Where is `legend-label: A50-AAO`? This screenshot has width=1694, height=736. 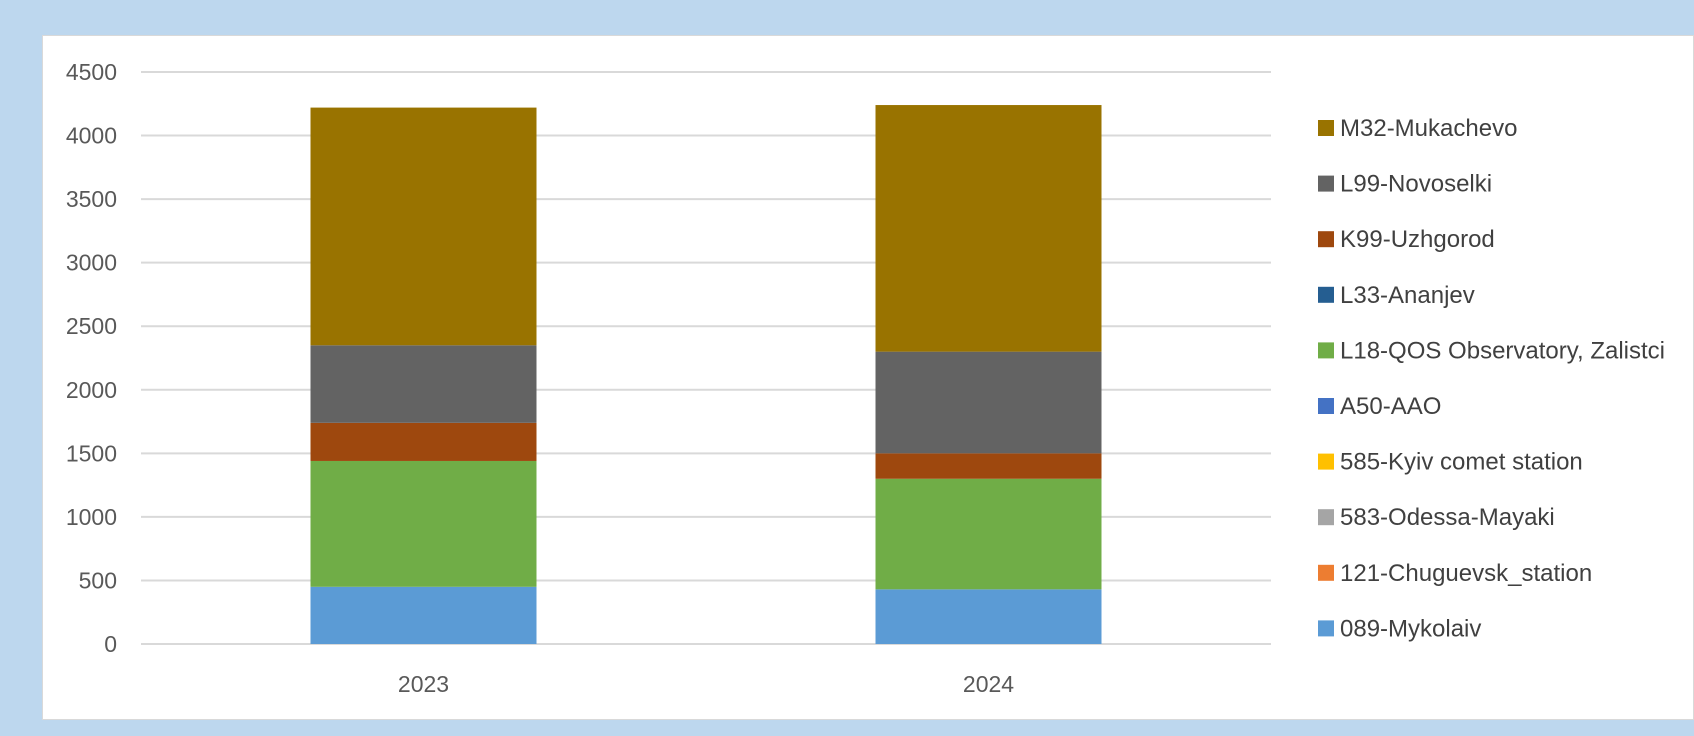
legend-label: A50-AAO is located at coordinates (1390, 406).